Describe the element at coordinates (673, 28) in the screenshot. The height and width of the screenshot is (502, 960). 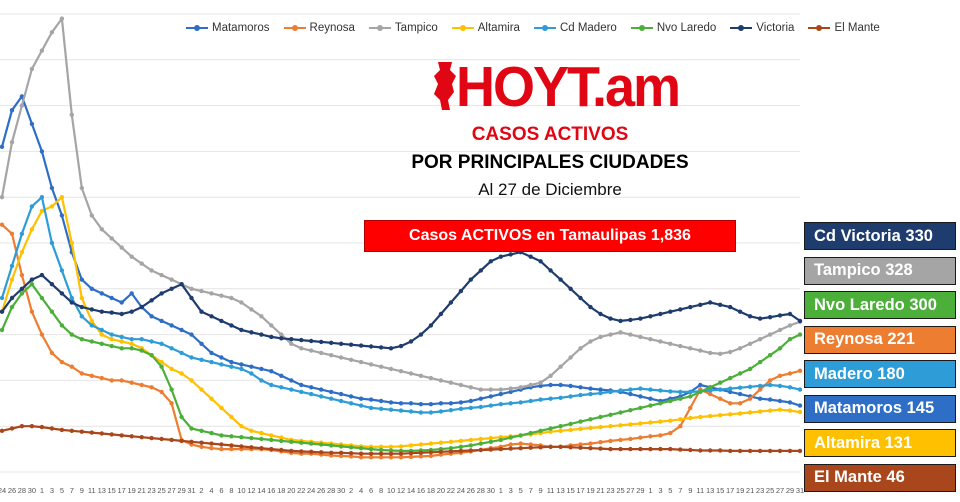
I see `legend-item-nvo-laredo: Nvo Laredo` at that location.